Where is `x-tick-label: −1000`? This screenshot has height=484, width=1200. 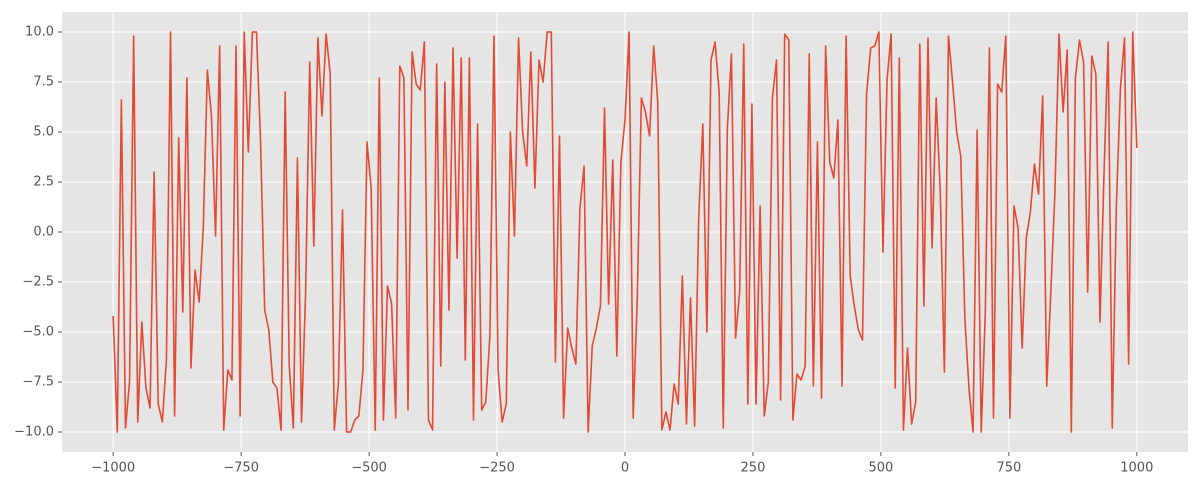 x-tick-label: −1000 is located at coordinates (113, 468).